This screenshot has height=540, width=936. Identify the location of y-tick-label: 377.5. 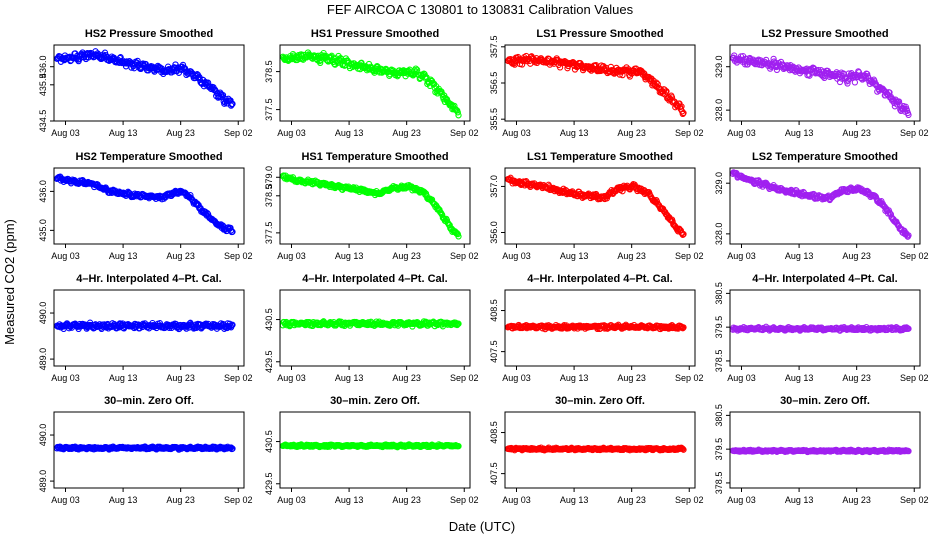
(269, 233).